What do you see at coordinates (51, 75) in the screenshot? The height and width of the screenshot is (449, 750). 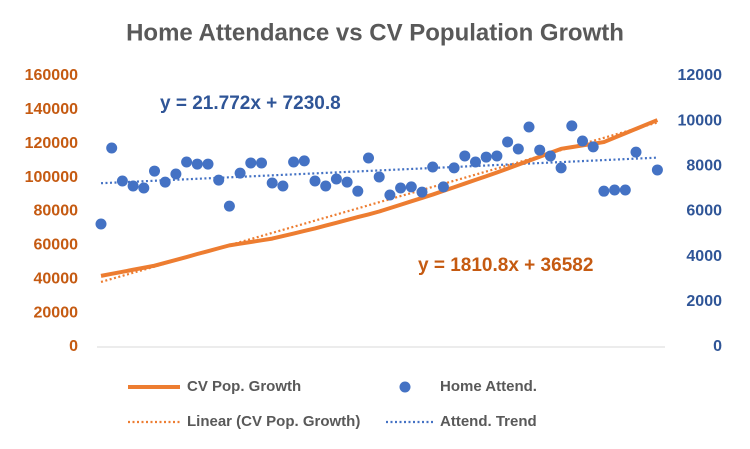 I see `y-tick-label: 160000` at bounding box center [51, 75].